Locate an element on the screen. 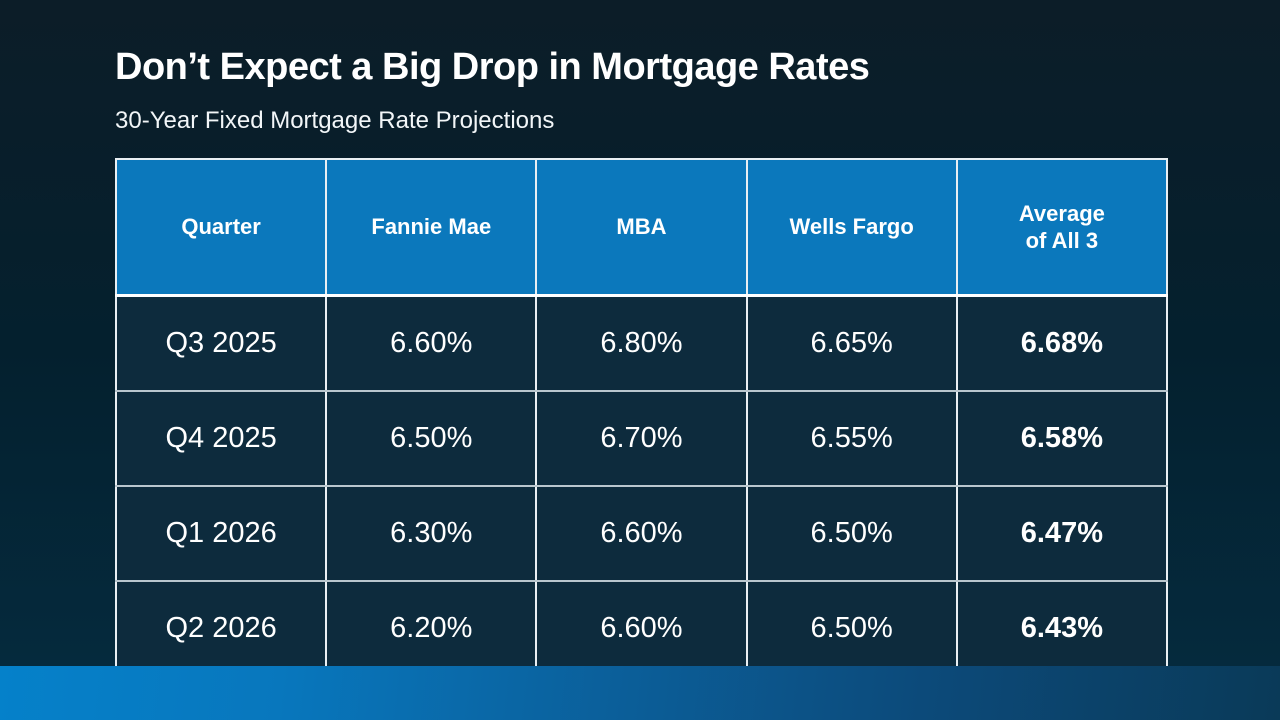  quarter-cell: Q3 2025 is located at coordinates (221, 343).